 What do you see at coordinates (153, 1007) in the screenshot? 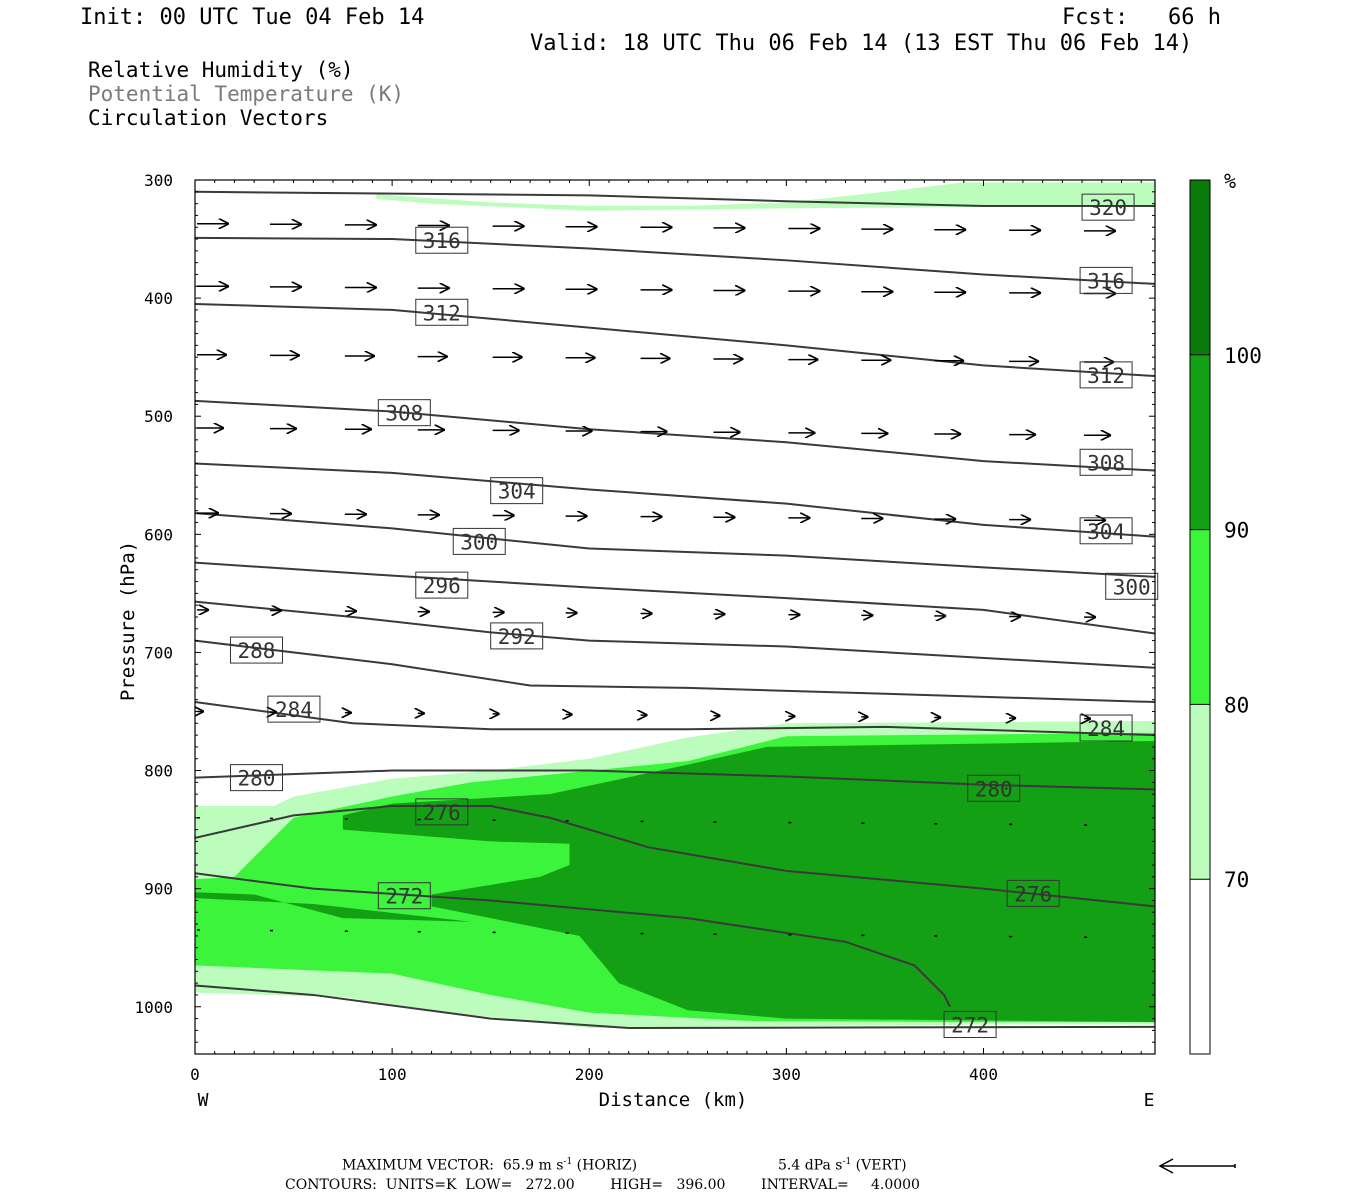
I see `y-tick-label: 1000` at bounding box center [153, 1007].